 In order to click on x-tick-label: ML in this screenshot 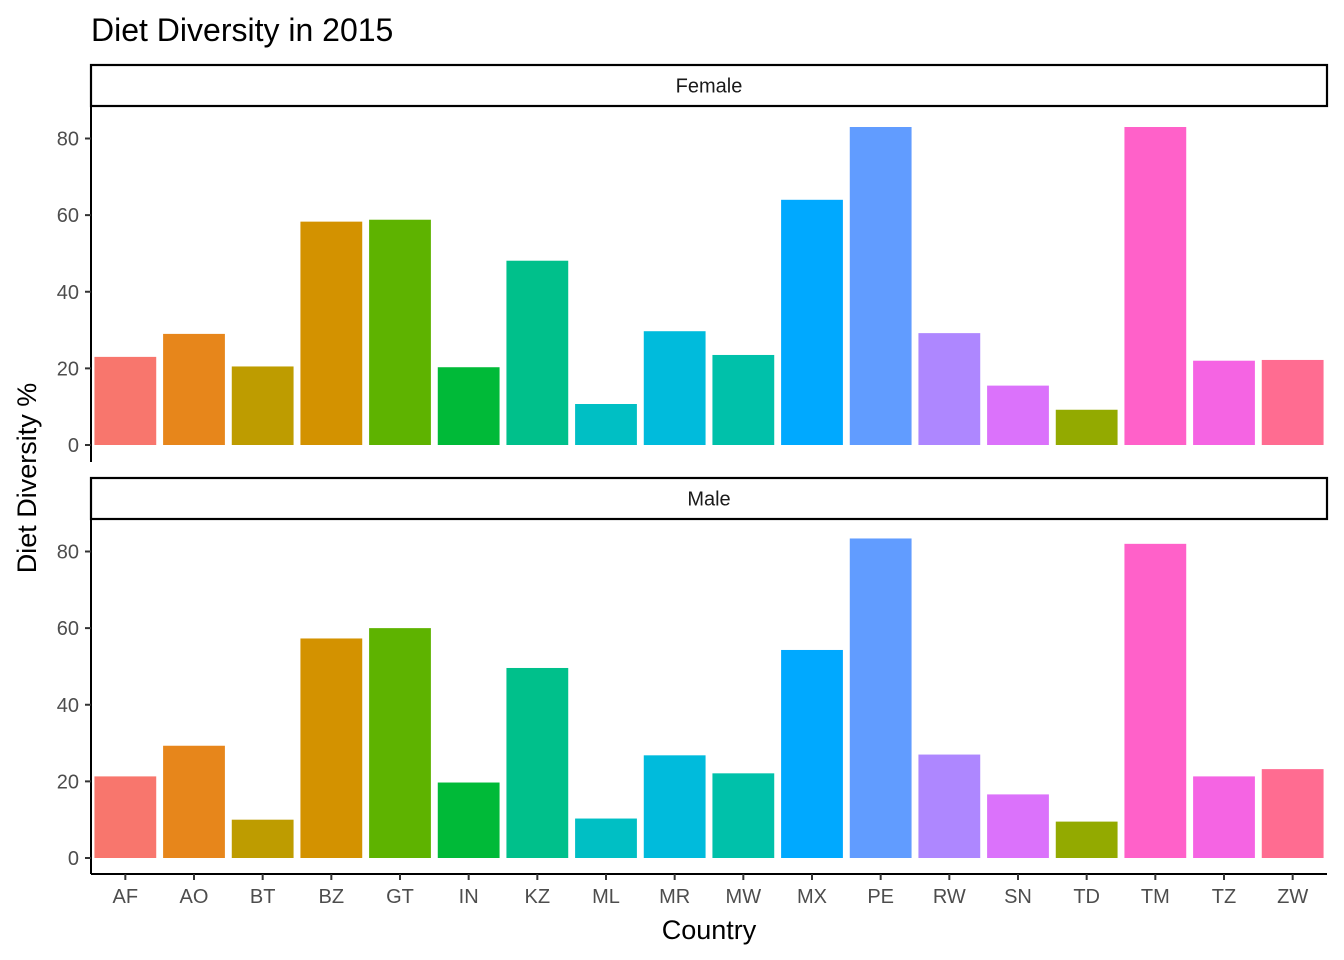, I will do `click(606, 897)`.